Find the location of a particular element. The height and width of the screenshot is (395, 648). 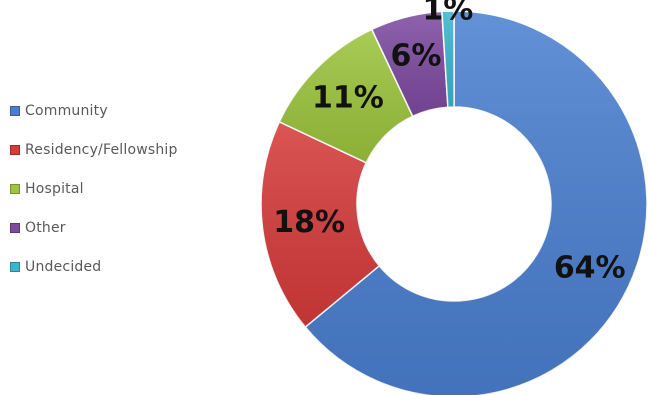

data-label-hospital: 11% is located at coordinates (348, 97).